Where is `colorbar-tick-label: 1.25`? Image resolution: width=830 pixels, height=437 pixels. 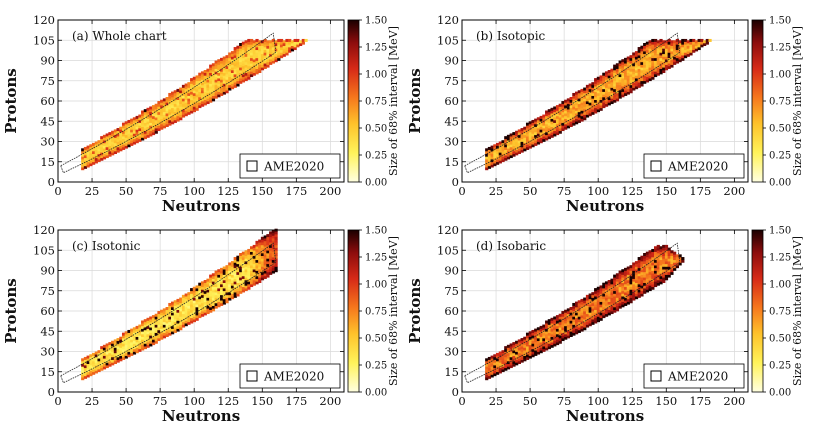
colorbar-tick-label: 1.25 is located at coordinates (780, 48).